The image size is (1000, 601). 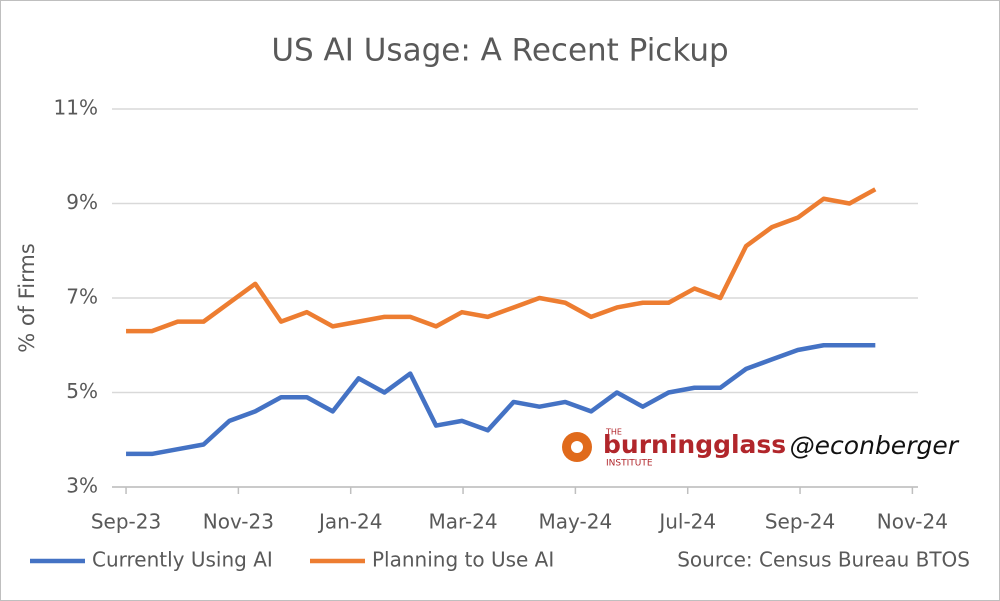 What do you see at coordinates (875, 445) in the screenshot?
I see `handle: @econberger` at bounding box center [875, 445].